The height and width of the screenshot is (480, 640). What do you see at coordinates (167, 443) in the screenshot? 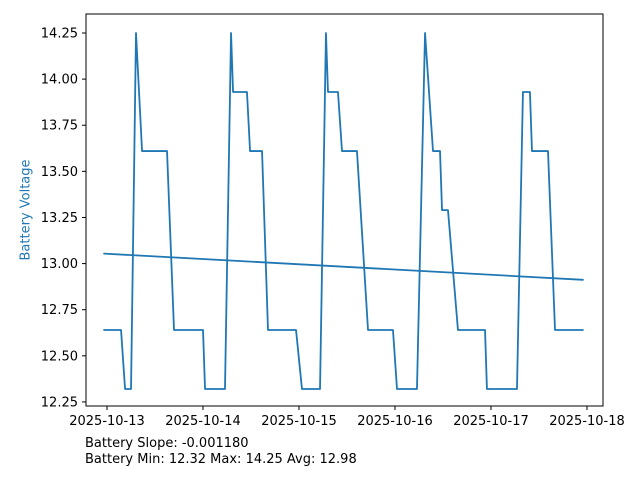
I see `annotation-battery-slope: Battery Slope: -0.001180` at bounding box center [167, 443].